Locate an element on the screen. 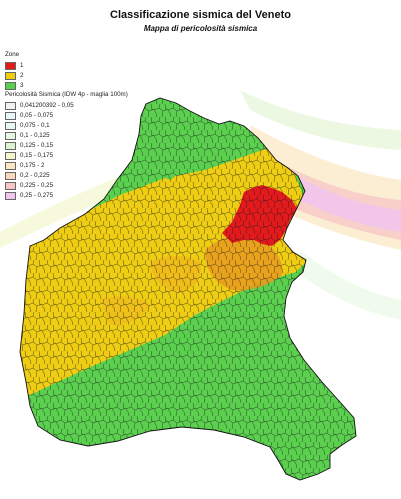 The height and width of the screenshot is (499, 401). legend-label: 2 is located at coordinates (22, 75).